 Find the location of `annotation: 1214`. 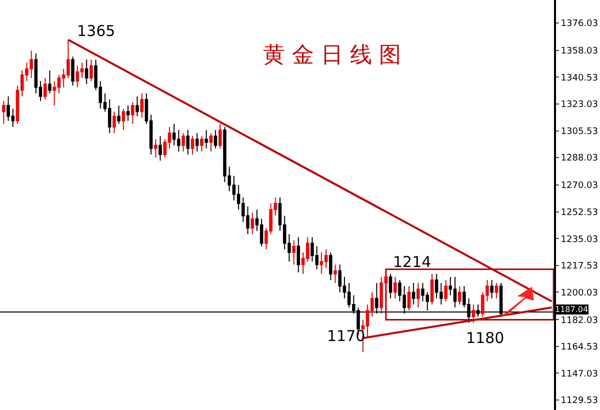

annotation: 1214 is located at coordinates (412, 262).